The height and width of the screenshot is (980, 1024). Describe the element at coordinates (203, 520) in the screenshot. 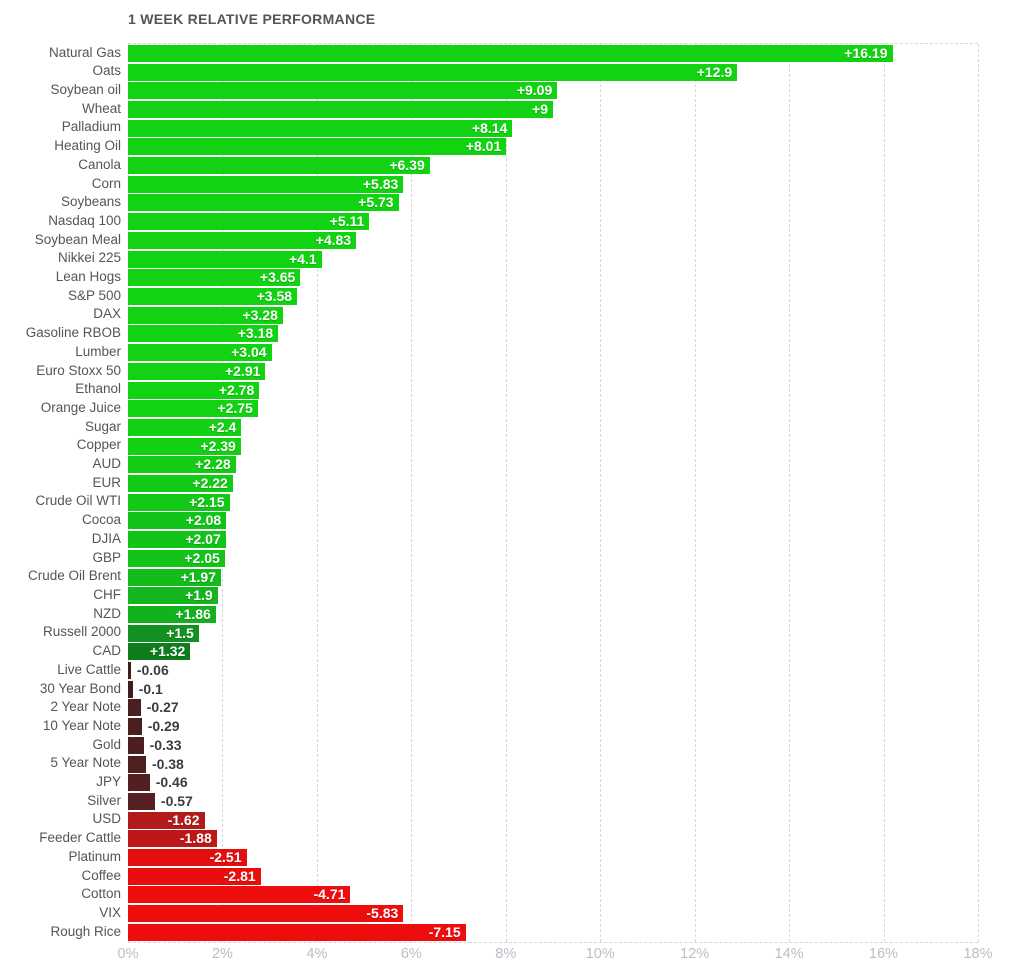

I see `value-label: +2.08` at that location.